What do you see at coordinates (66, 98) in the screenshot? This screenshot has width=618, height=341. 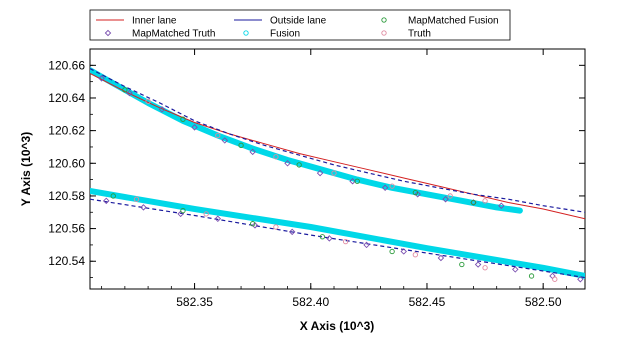 I see `y-tick-label: 120.64` at bounding box center [66, 98].